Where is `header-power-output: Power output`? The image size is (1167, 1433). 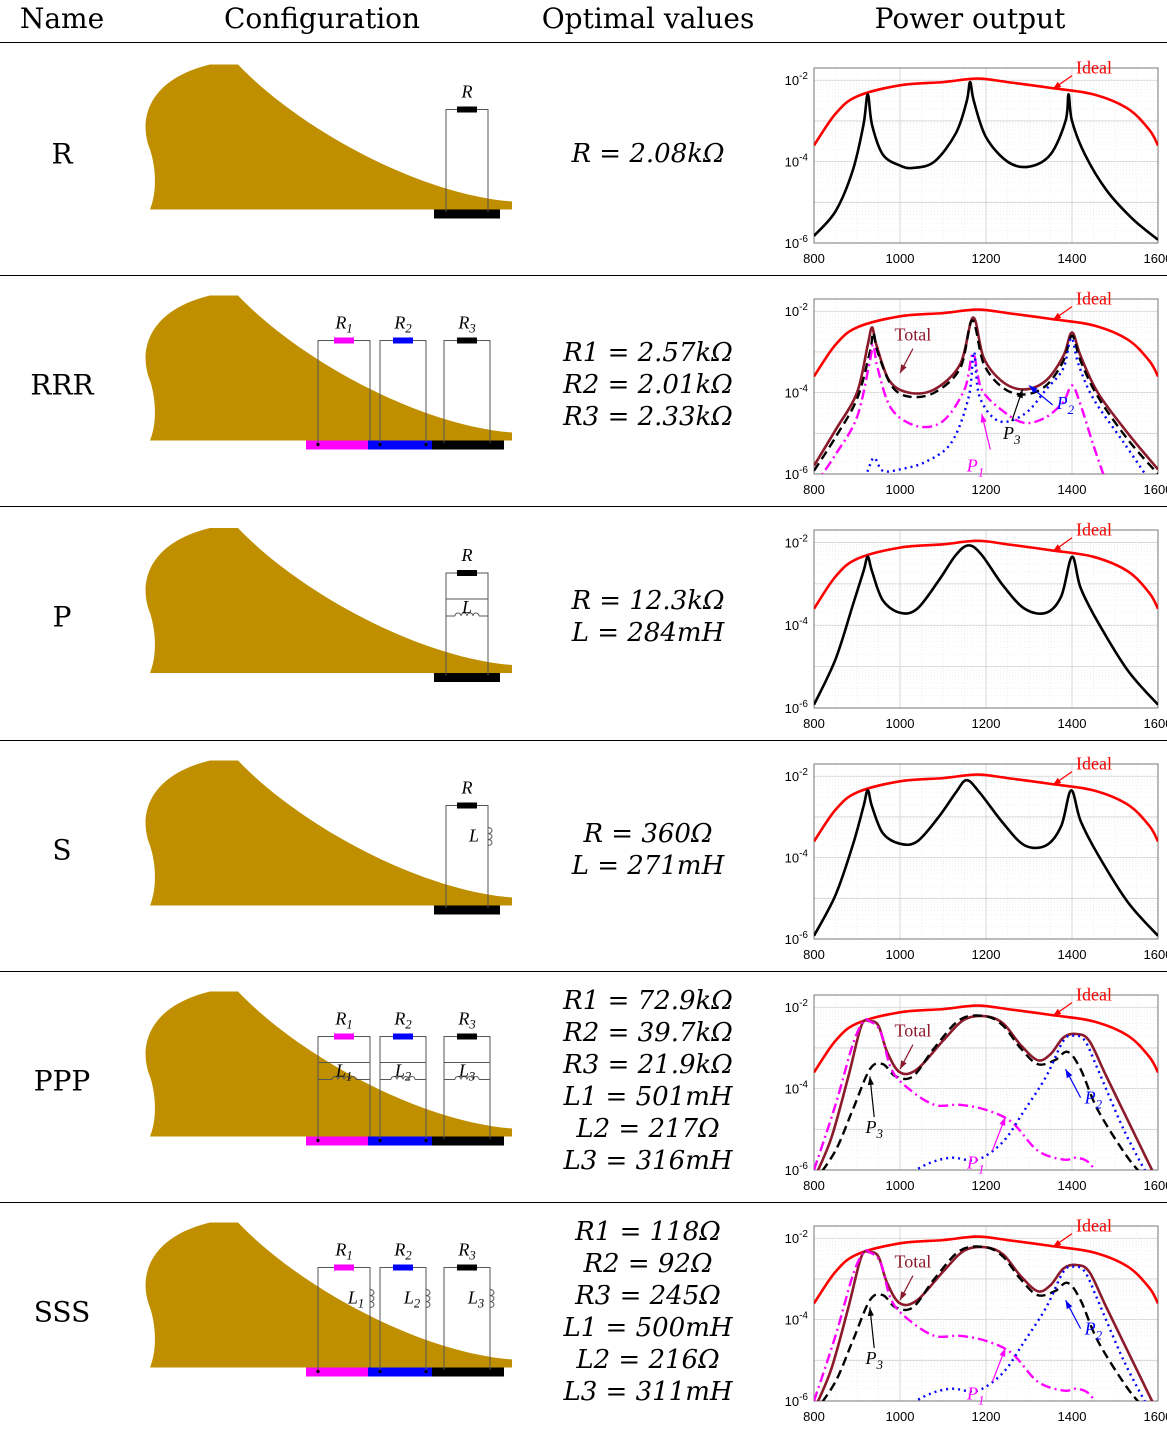 header-power-output: Power output is located at coordinates (970, 18).